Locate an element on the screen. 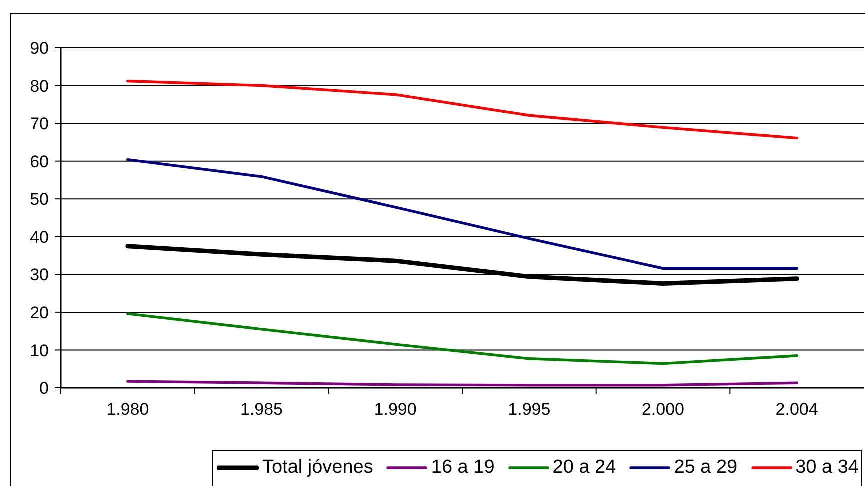 This screenshot has width=865, height=486. y-tick-label: 30 is located at coordinates (39, 275).